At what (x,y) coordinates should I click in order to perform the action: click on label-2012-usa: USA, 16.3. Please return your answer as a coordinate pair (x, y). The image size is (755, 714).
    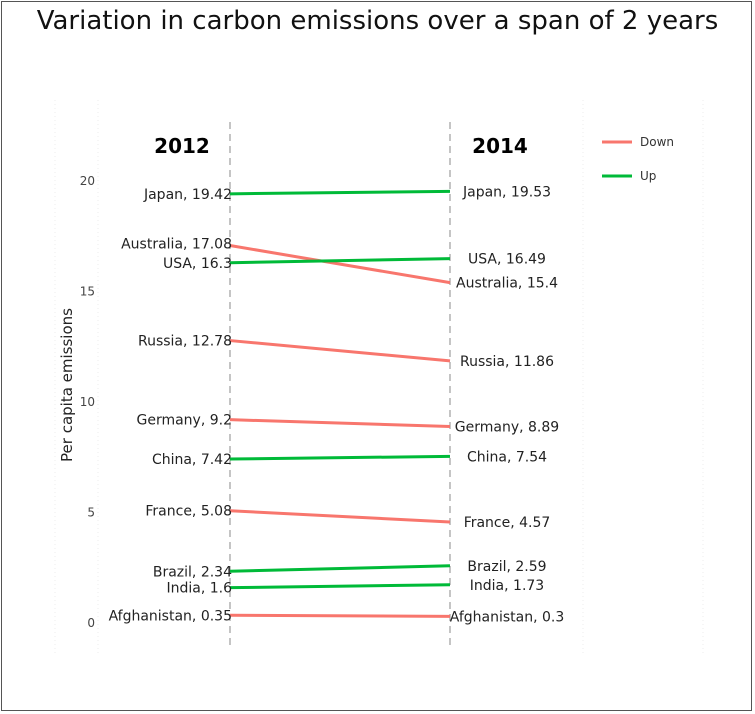
    Looking at the image, I should click on (197, 264).